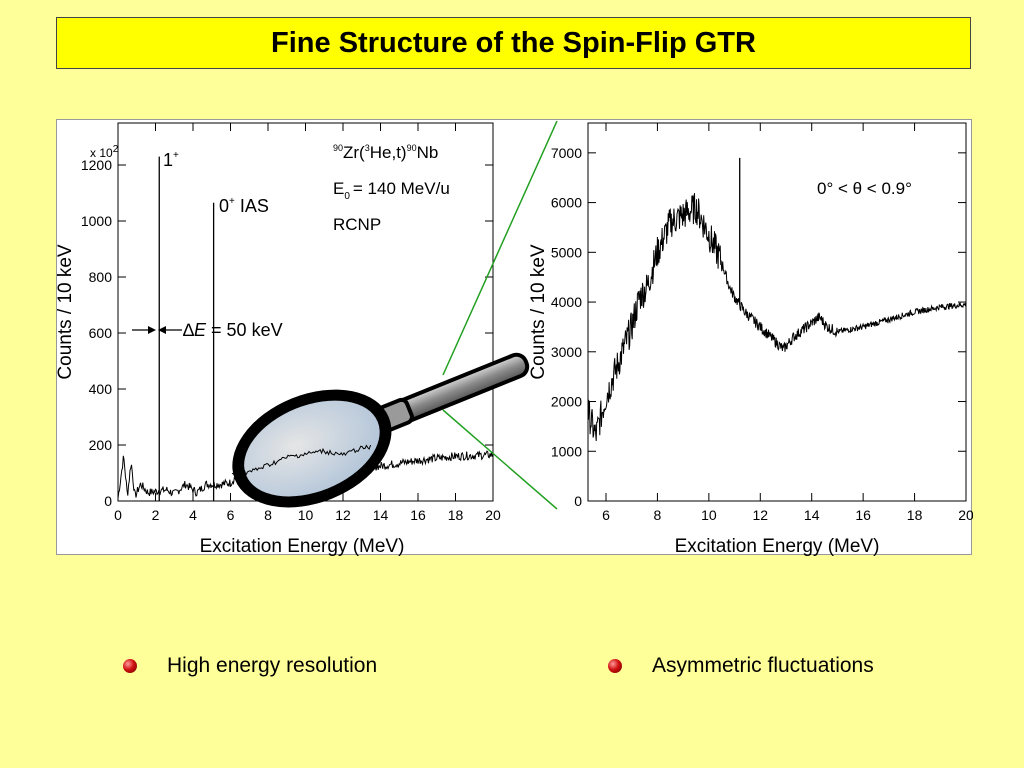 This screenshot has width=1024, height=768. What do you see at coordinates (244, 206) in the screenshot?
I see `peak-ias-label: 0+ IAS` at bounding box center [244, 206].